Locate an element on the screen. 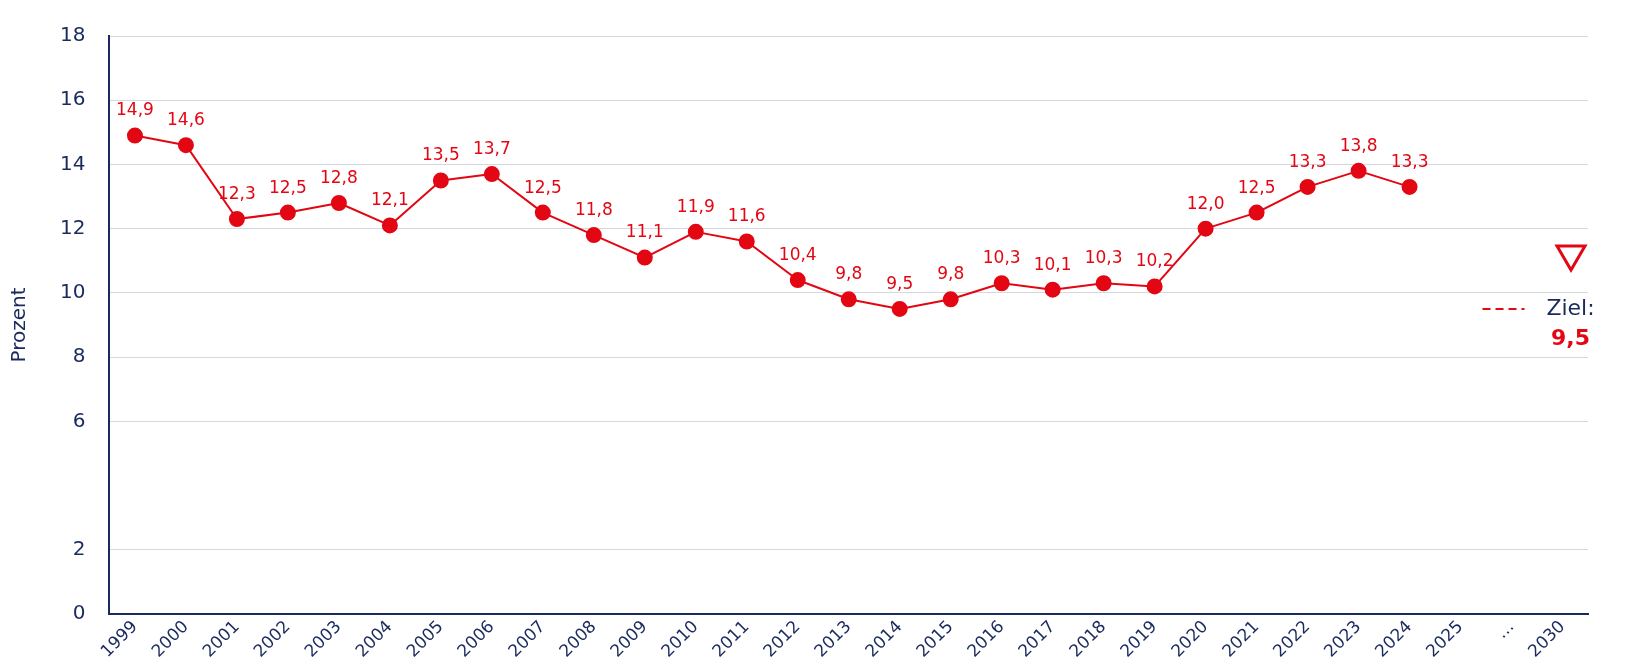 This screenshot has width=1628, height=669. data-label: 11,6 is located at coordinates (746, 215).